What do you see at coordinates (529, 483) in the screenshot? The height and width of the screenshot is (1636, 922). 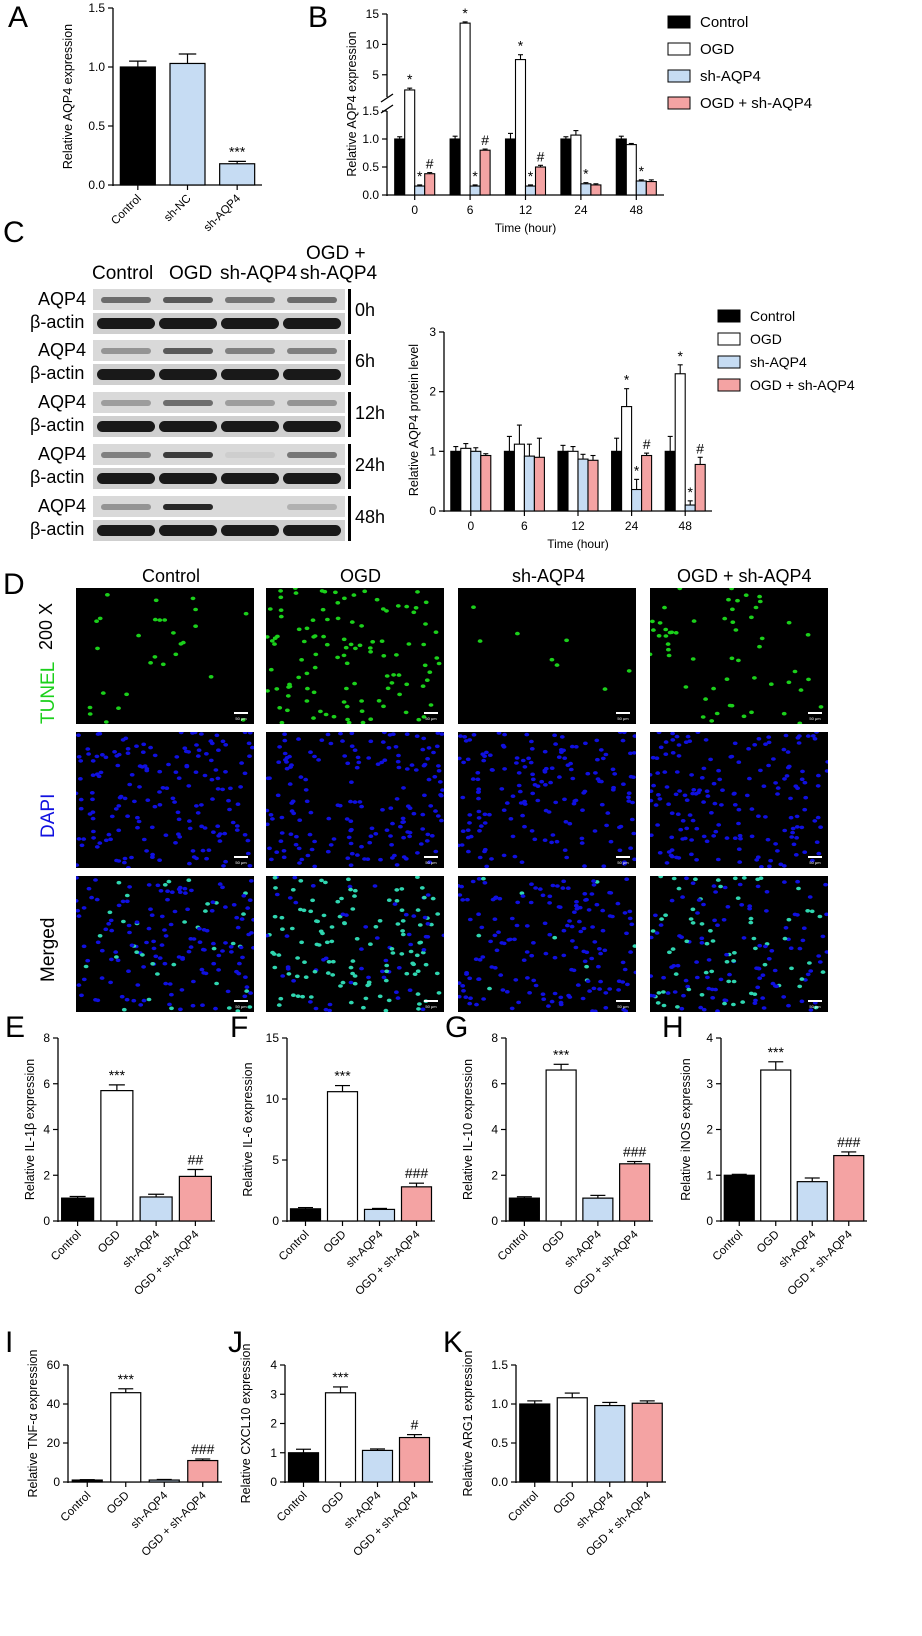 I see `bar-C-sh-aqp4` at bounding box center [529, 483].